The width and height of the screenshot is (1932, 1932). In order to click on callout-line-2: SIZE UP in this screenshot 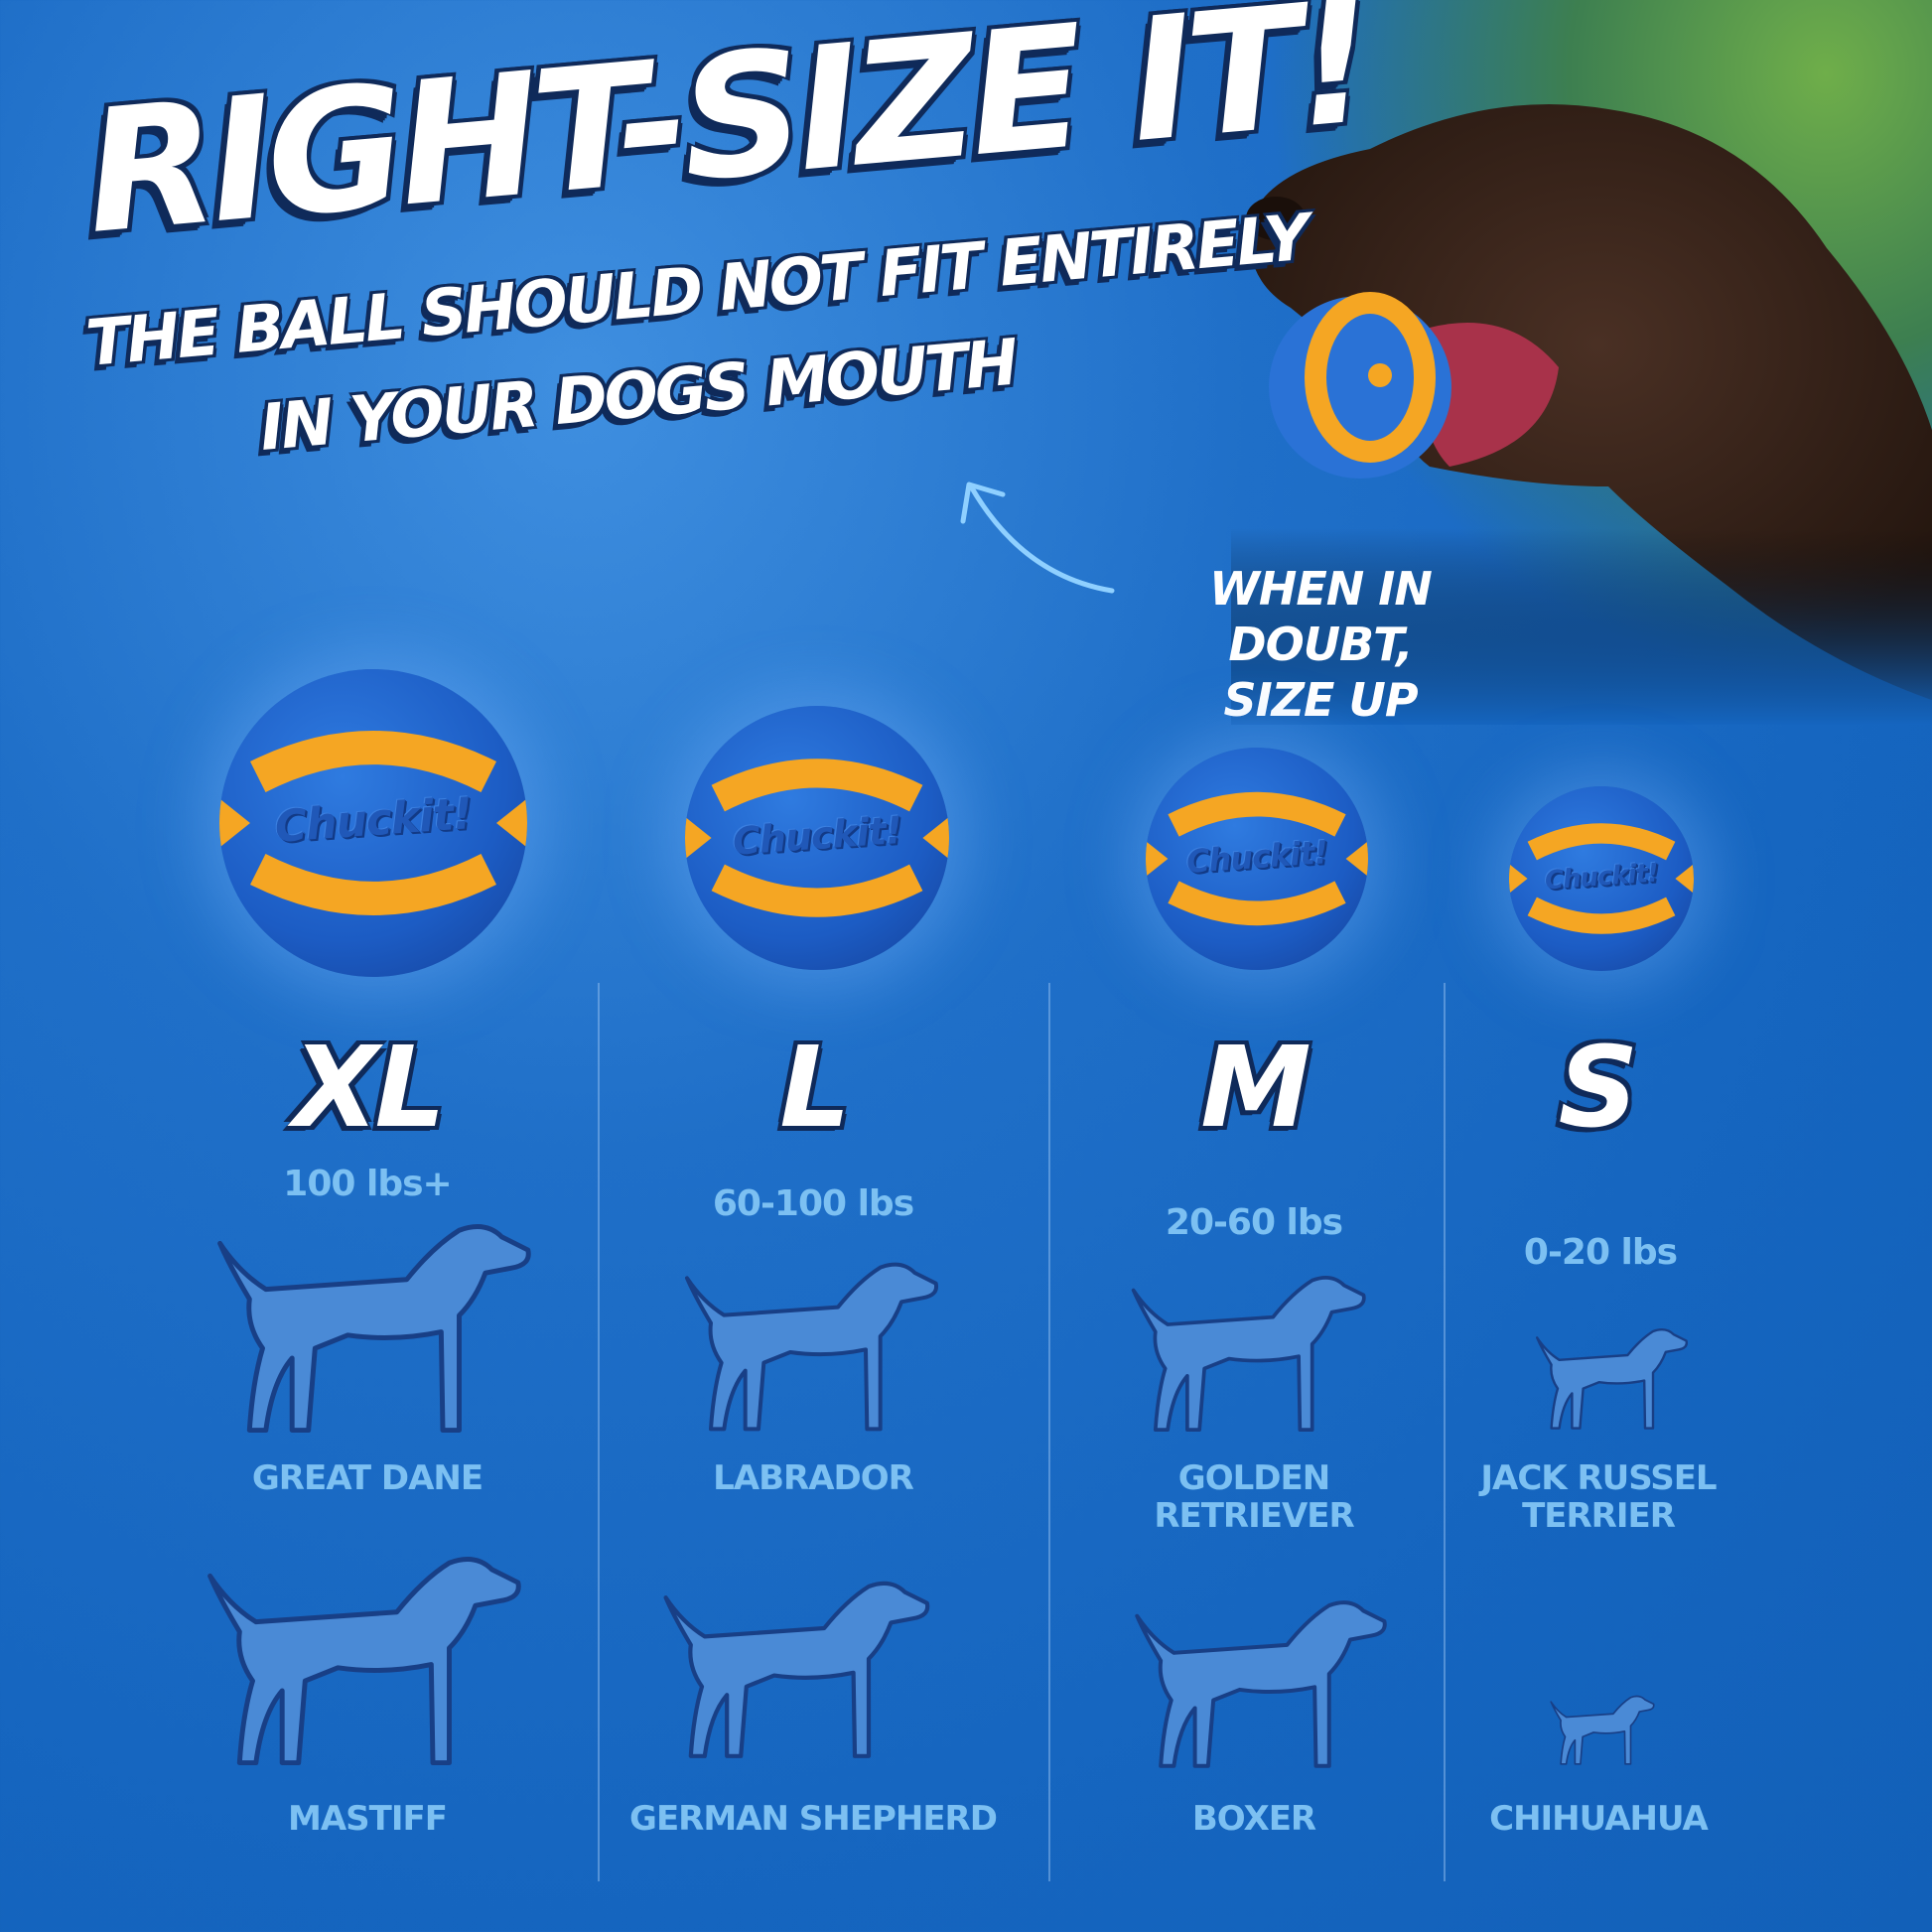, I will do `click(1321, 700)`.